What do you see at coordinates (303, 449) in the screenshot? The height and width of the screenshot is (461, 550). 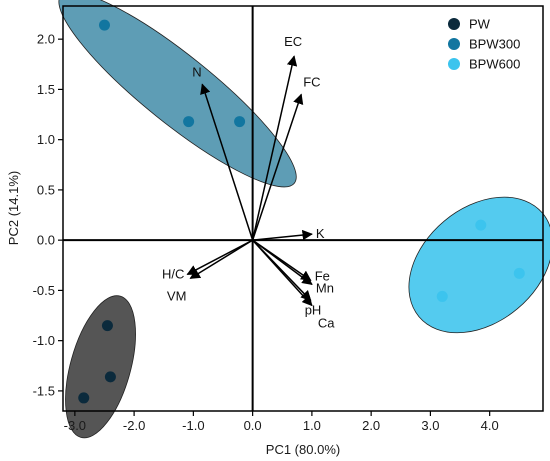 I see `x-axis-label: PC1 (80.0%)` at bounding box center [303, 449].